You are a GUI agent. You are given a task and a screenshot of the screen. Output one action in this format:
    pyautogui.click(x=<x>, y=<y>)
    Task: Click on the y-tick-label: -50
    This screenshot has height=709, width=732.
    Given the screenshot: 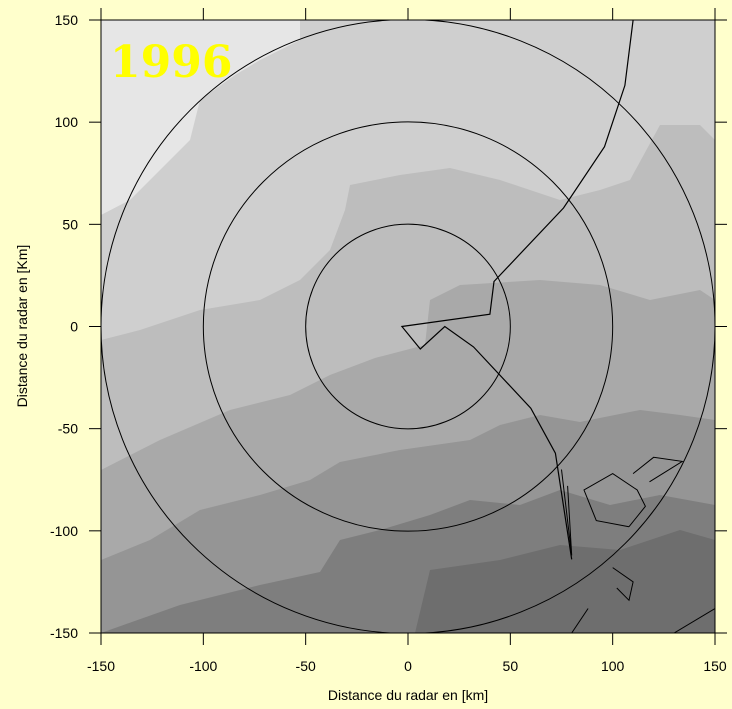 What is the action you would take?
    pyautogui.click(x=68, y=429)
    